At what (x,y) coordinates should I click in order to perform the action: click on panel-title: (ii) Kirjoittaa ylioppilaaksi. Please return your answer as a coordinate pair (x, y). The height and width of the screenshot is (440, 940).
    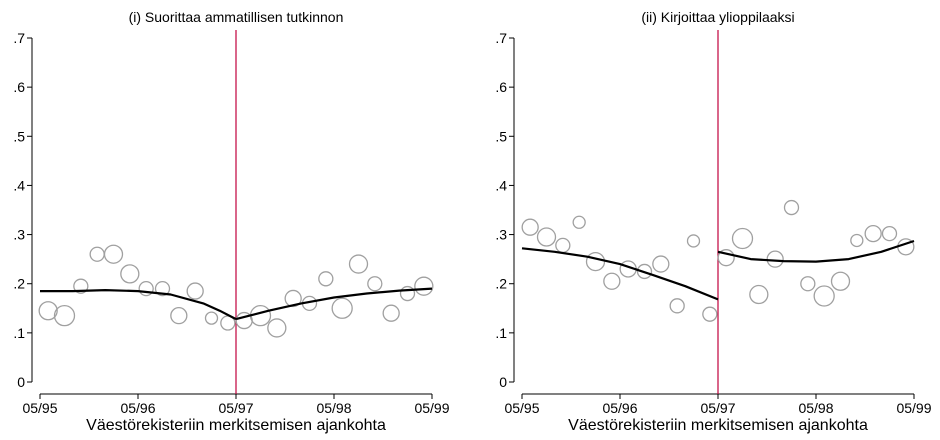
    Looking at the image, I should click on (717, 17).